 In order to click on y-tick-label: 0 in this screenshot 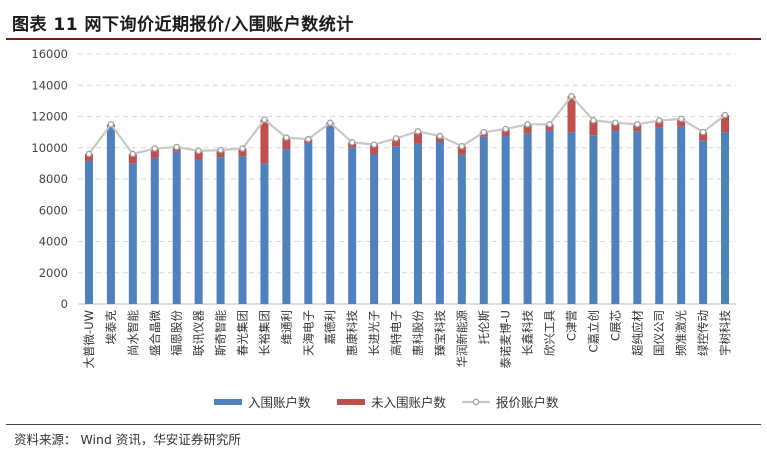, I will do `click(64, 304)`.